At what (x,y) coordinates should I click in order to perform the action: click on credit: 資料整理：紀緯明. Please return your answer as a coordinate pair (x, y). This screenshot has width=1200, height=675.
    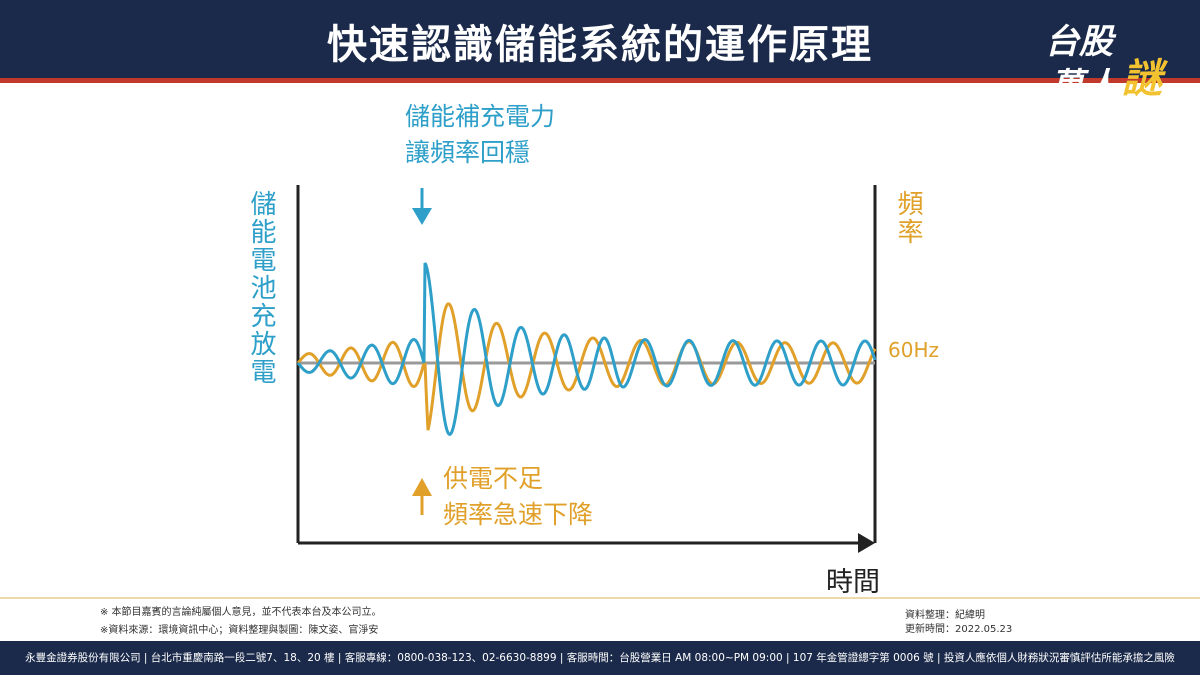
    Looking at the image, I should click on (945, 615).